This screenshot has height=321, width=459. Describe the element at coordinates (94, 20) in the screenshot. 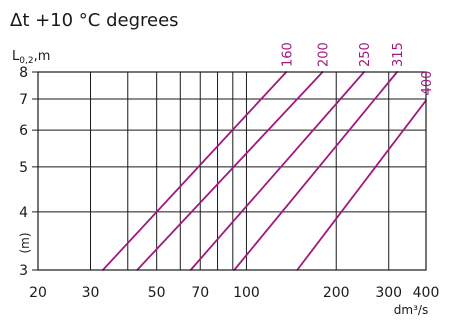

I see `chart-title: Δt +10 °C degrees` at that location.